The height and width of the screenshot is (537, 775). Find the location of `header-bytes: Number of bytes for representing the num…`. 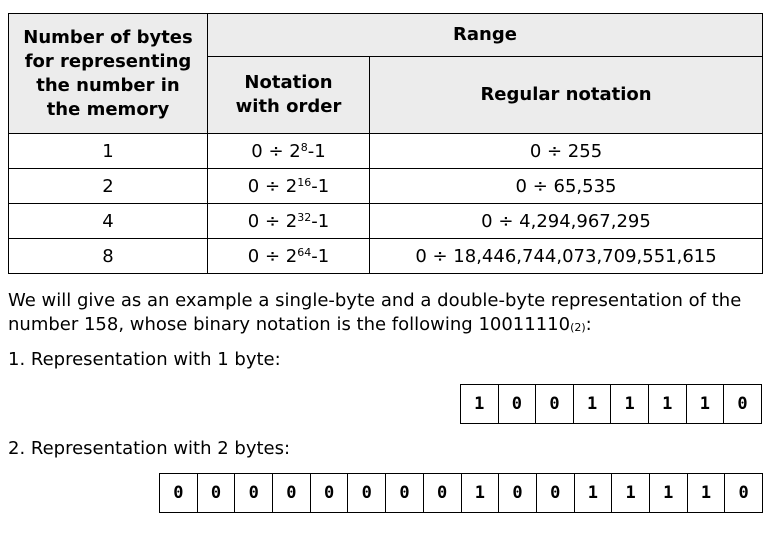

header-bytes: Number of bytes for representing the num… is located at coordinates (108, 73).